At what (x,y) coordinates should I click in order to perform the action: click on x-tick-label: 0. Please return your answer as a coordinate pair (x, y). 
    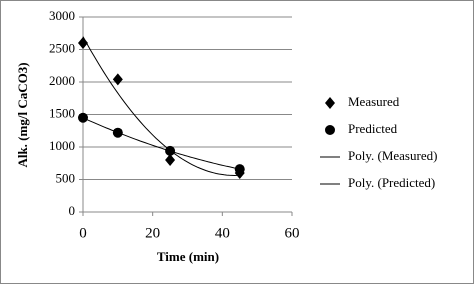
    Looking at the image, I should click on (83, 233).